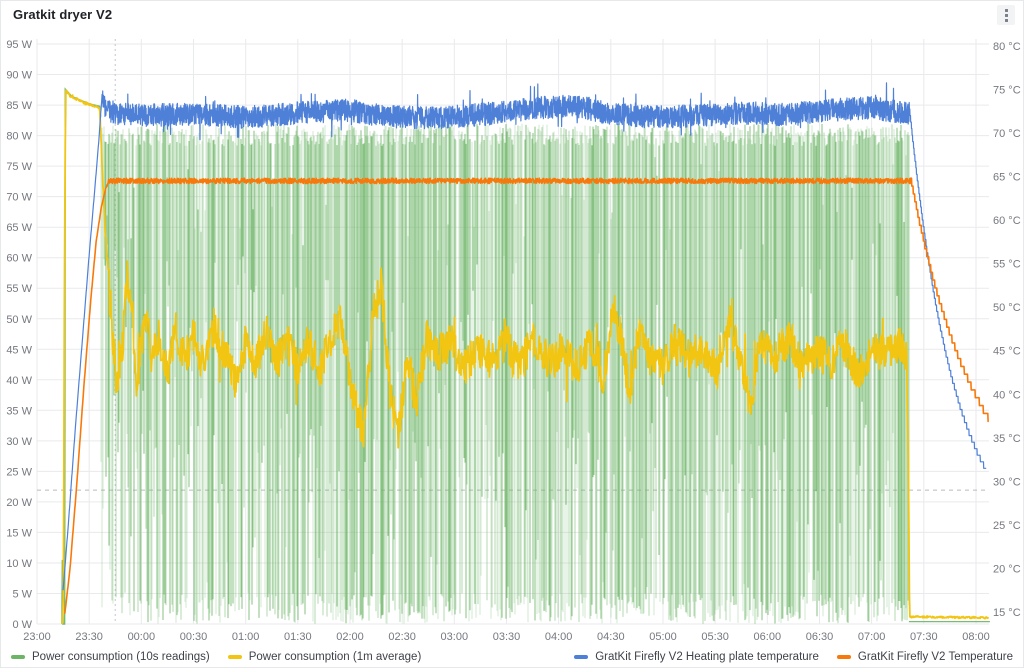  What do you see at coordinates (1007, 395) in the screenshot?
I see `svg-text: 40 °C` at bounding box center [1007, 395].